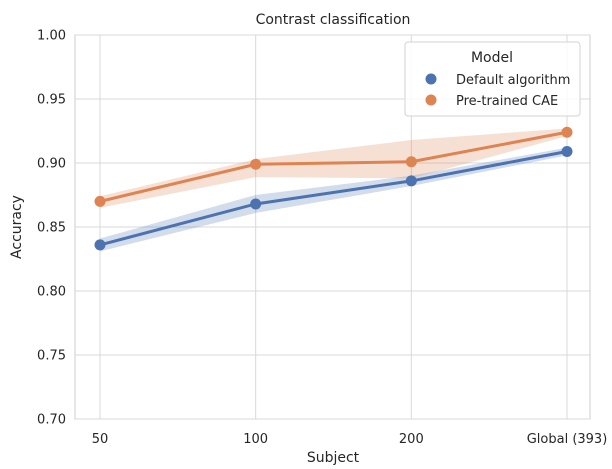 This screenshot has height=469, width=612. I want to click on legend-items: Default algorithm Pre-trained CAE, so click(497, 91).